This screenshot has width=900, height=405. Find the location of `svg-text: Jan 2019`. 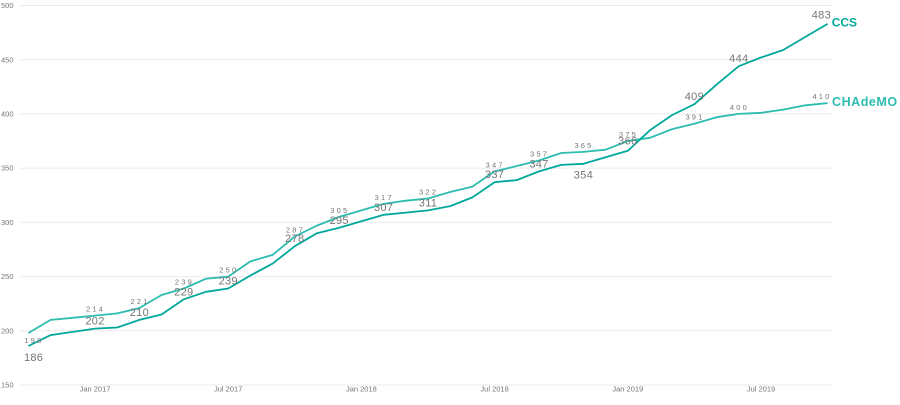

svg-text: Jan 2019 is located at coordinates (627, 389).